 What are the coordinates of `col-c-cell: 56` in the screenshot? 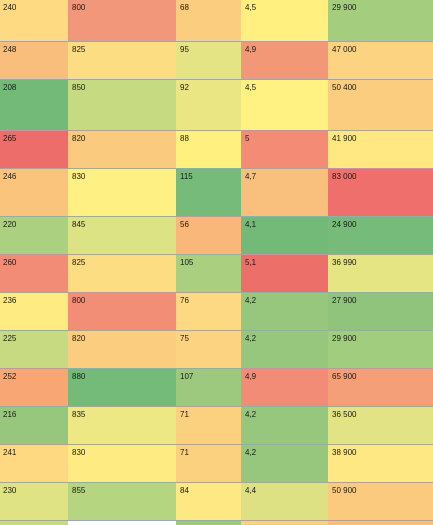 It's located at (208, 236).